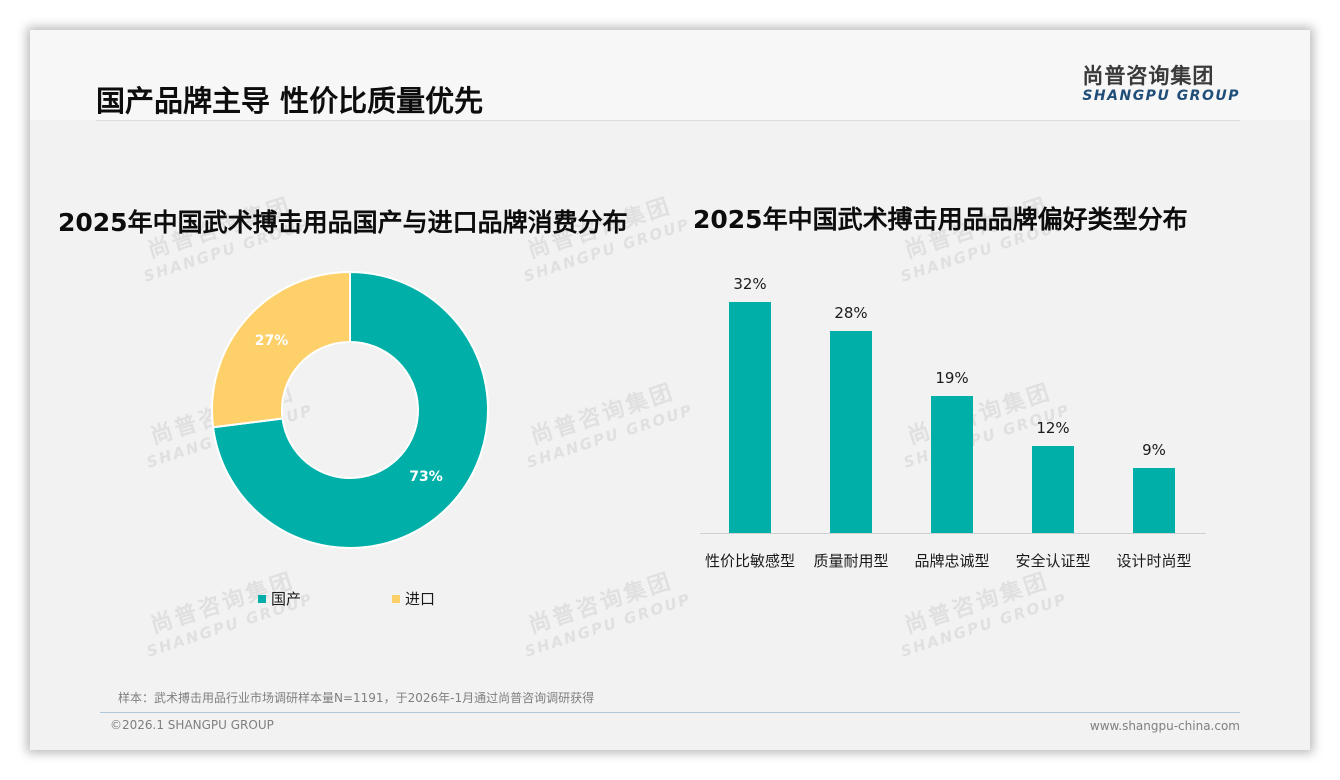 The image size is (1340, 780). I want to click on legend-swatch-teal, so click(262, 598).